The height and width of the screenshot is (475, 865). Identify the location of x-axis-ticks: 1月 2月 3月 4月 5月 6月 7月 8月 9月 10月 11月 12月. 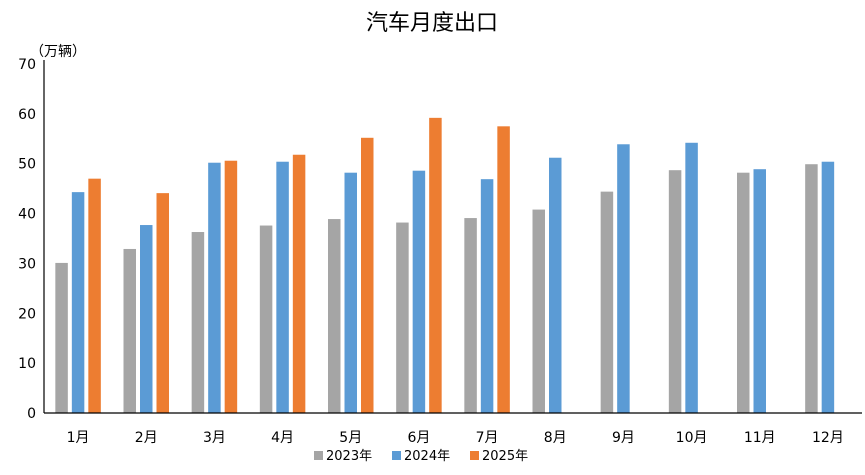
(455, 438).